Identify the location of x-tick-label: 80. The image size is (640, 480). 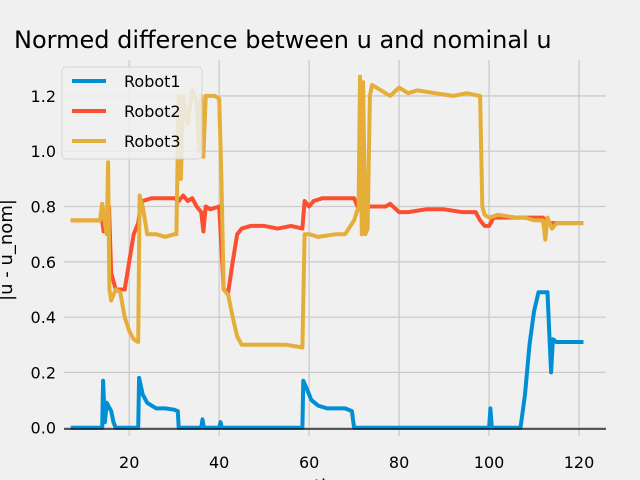
(399, 462).